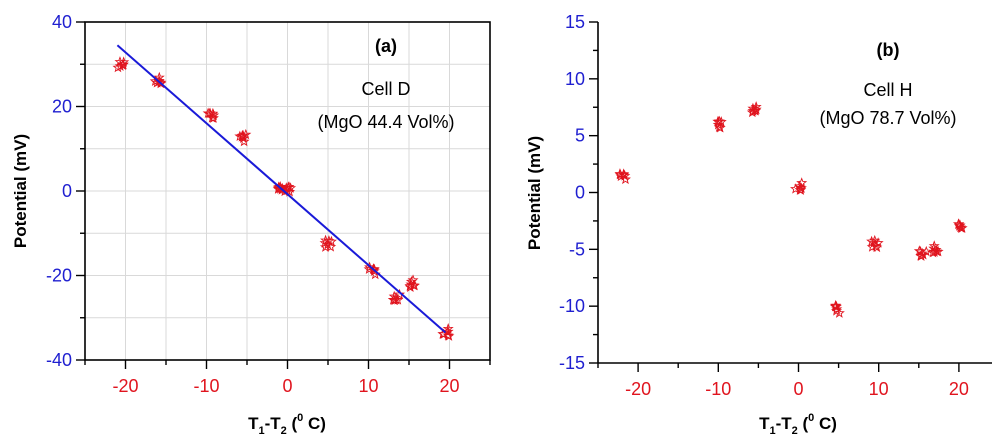 Image resolution: width=992 pixels, height=437 pixels. I want to click on y-tick-label: 10, so click(575, 79).